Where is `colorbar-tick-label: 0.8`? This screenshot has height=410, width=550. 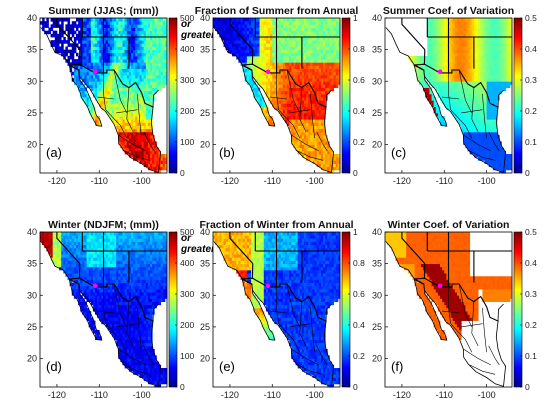 colorbar-tick-label: 0.8 is located at coordinates (359, 49).